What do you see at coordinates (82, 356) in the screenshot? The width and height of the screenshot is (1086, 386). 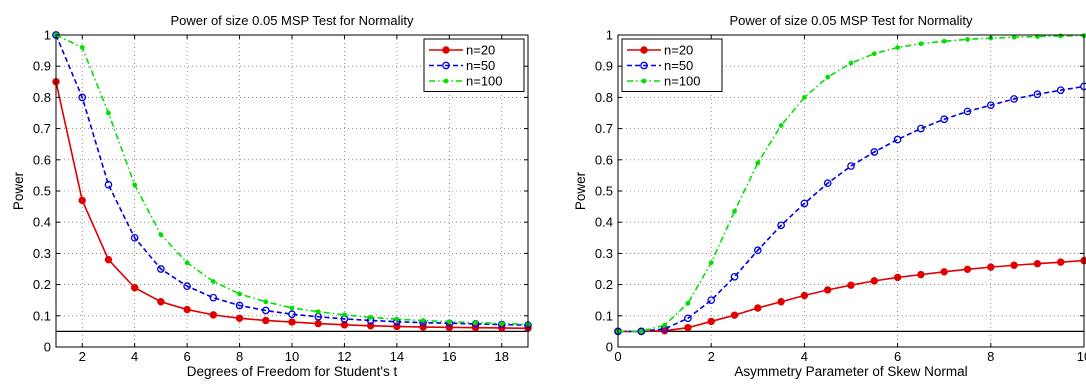 I see `chart1-x-tick-label-0: 2` at bounding box center [82, 356].